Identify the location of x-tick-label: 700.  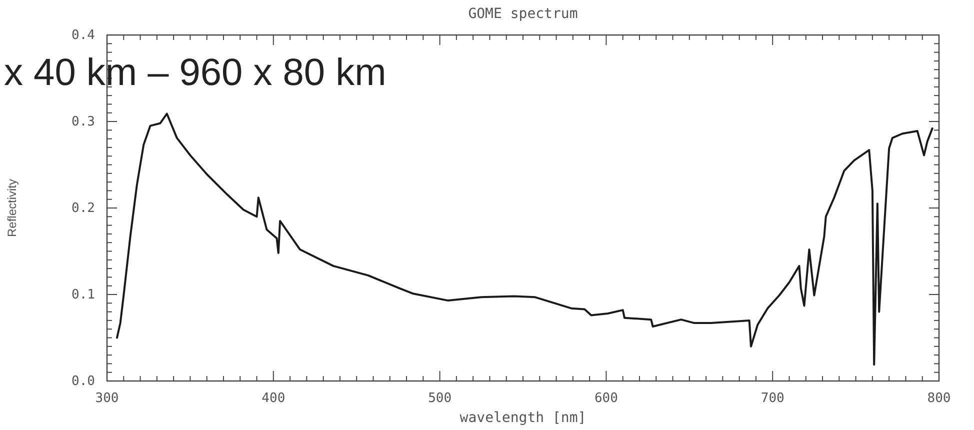
(772, 398).